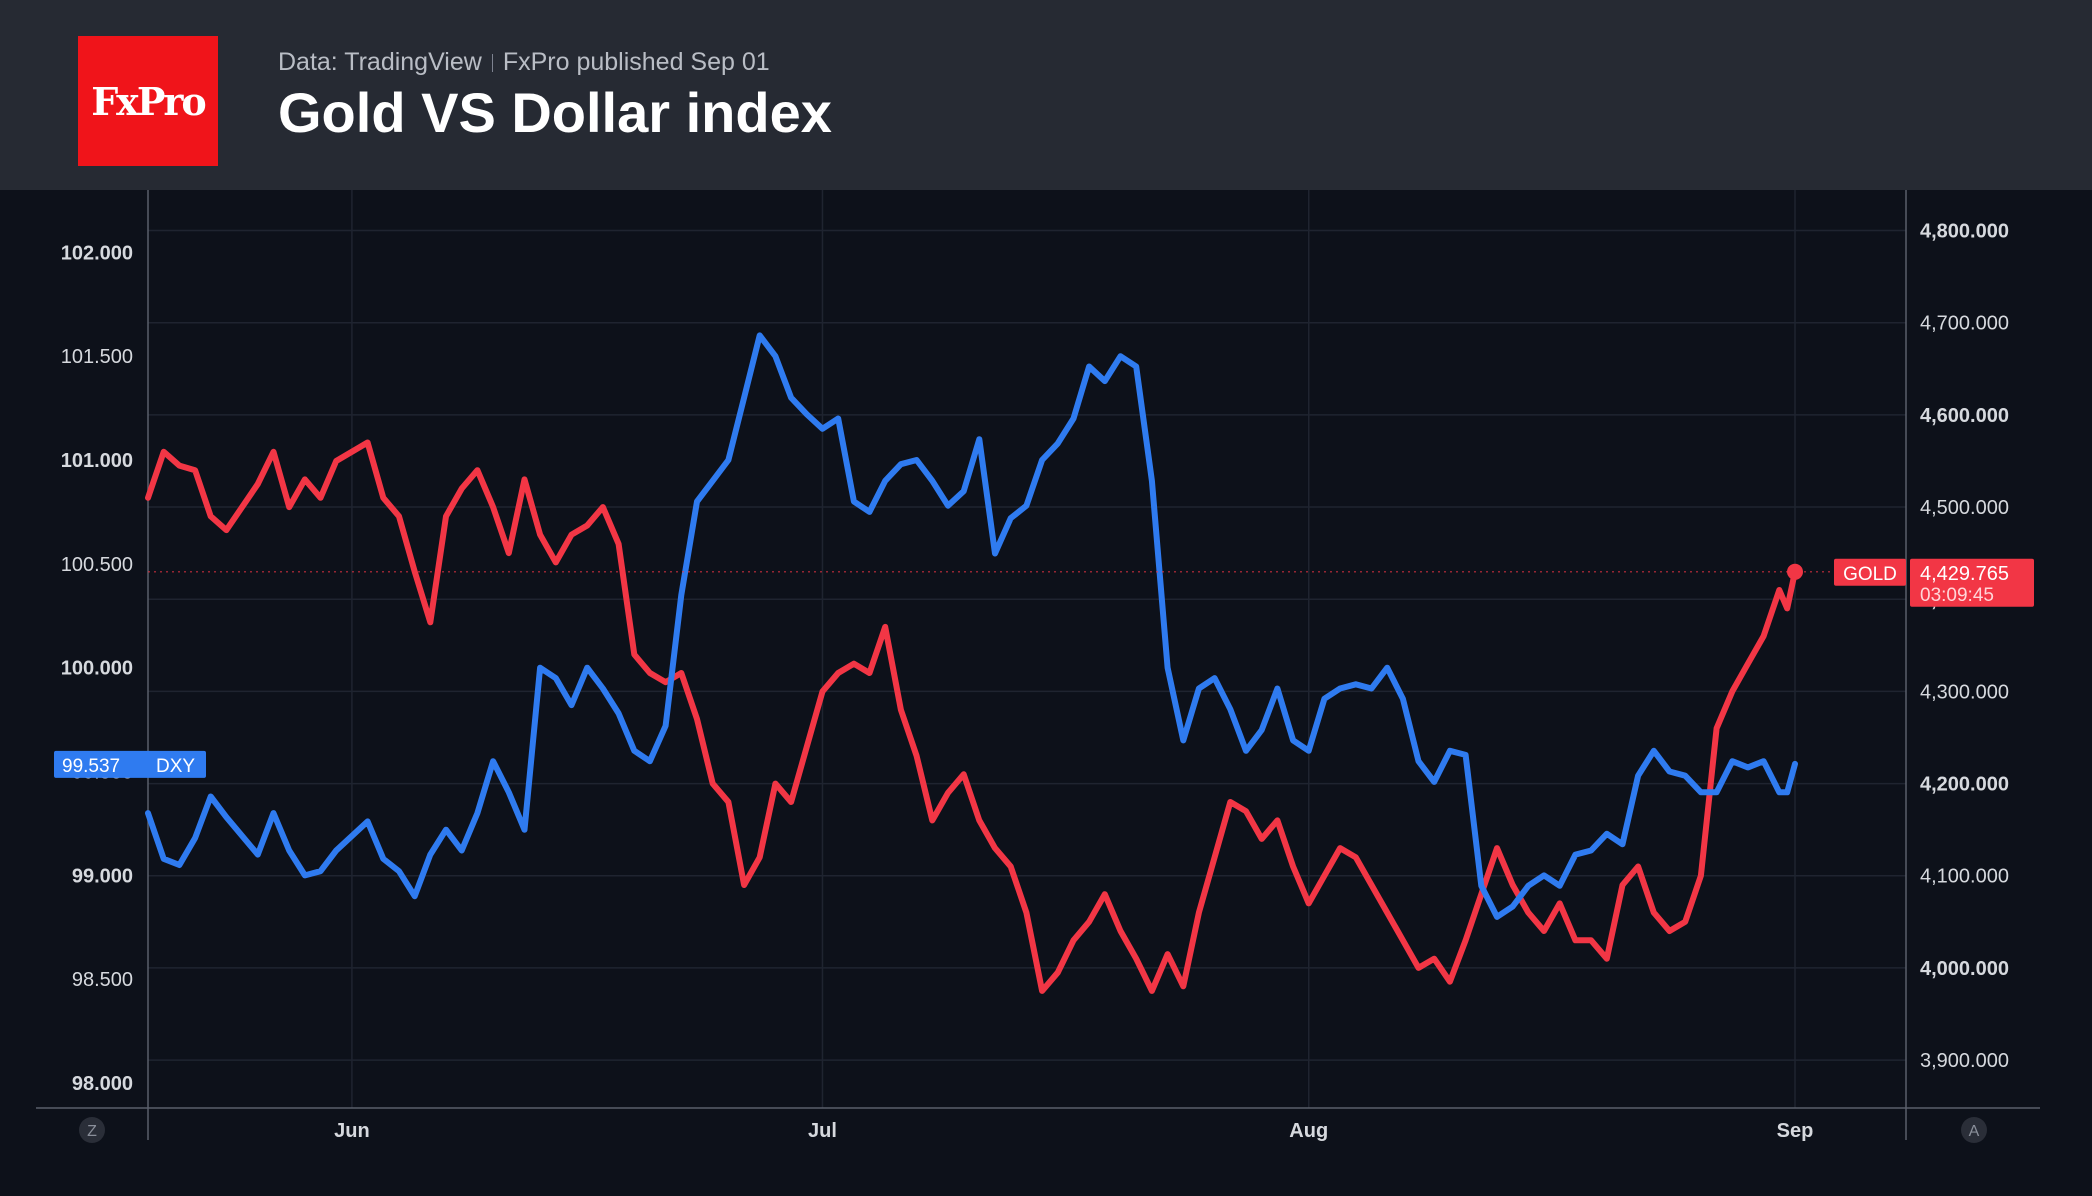  I want to click on data-source: Data: TradingView, so click(380, 62).